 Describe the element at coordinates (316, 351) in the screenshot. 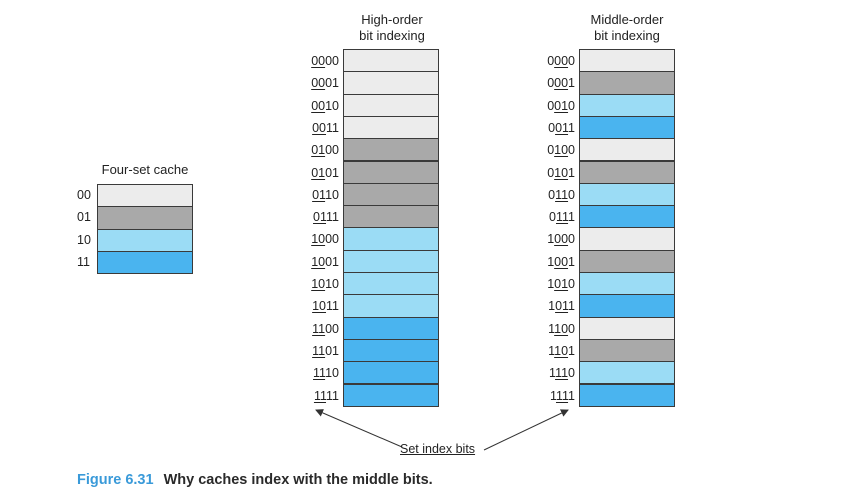

I see `high-order-address-1101: 1101` at that location.